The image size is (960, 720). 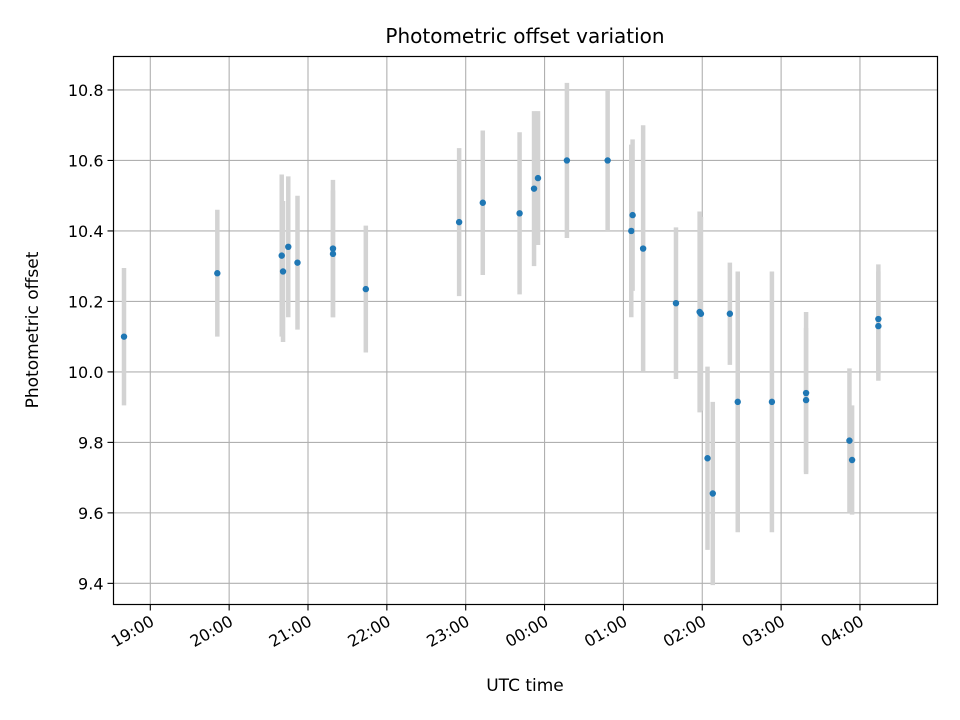 I want to click on y-axis-ticks: 9.4 9.6 9.8 10.0 10.2 10.4 10.6 10.8, so click(x=91, y=337).